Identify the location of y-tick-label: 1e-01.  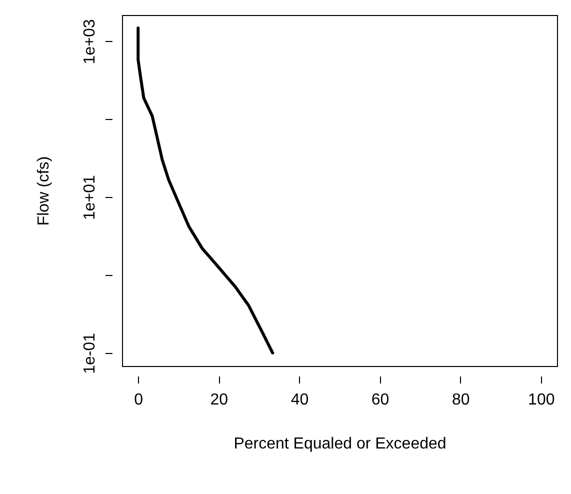
(90, 353).